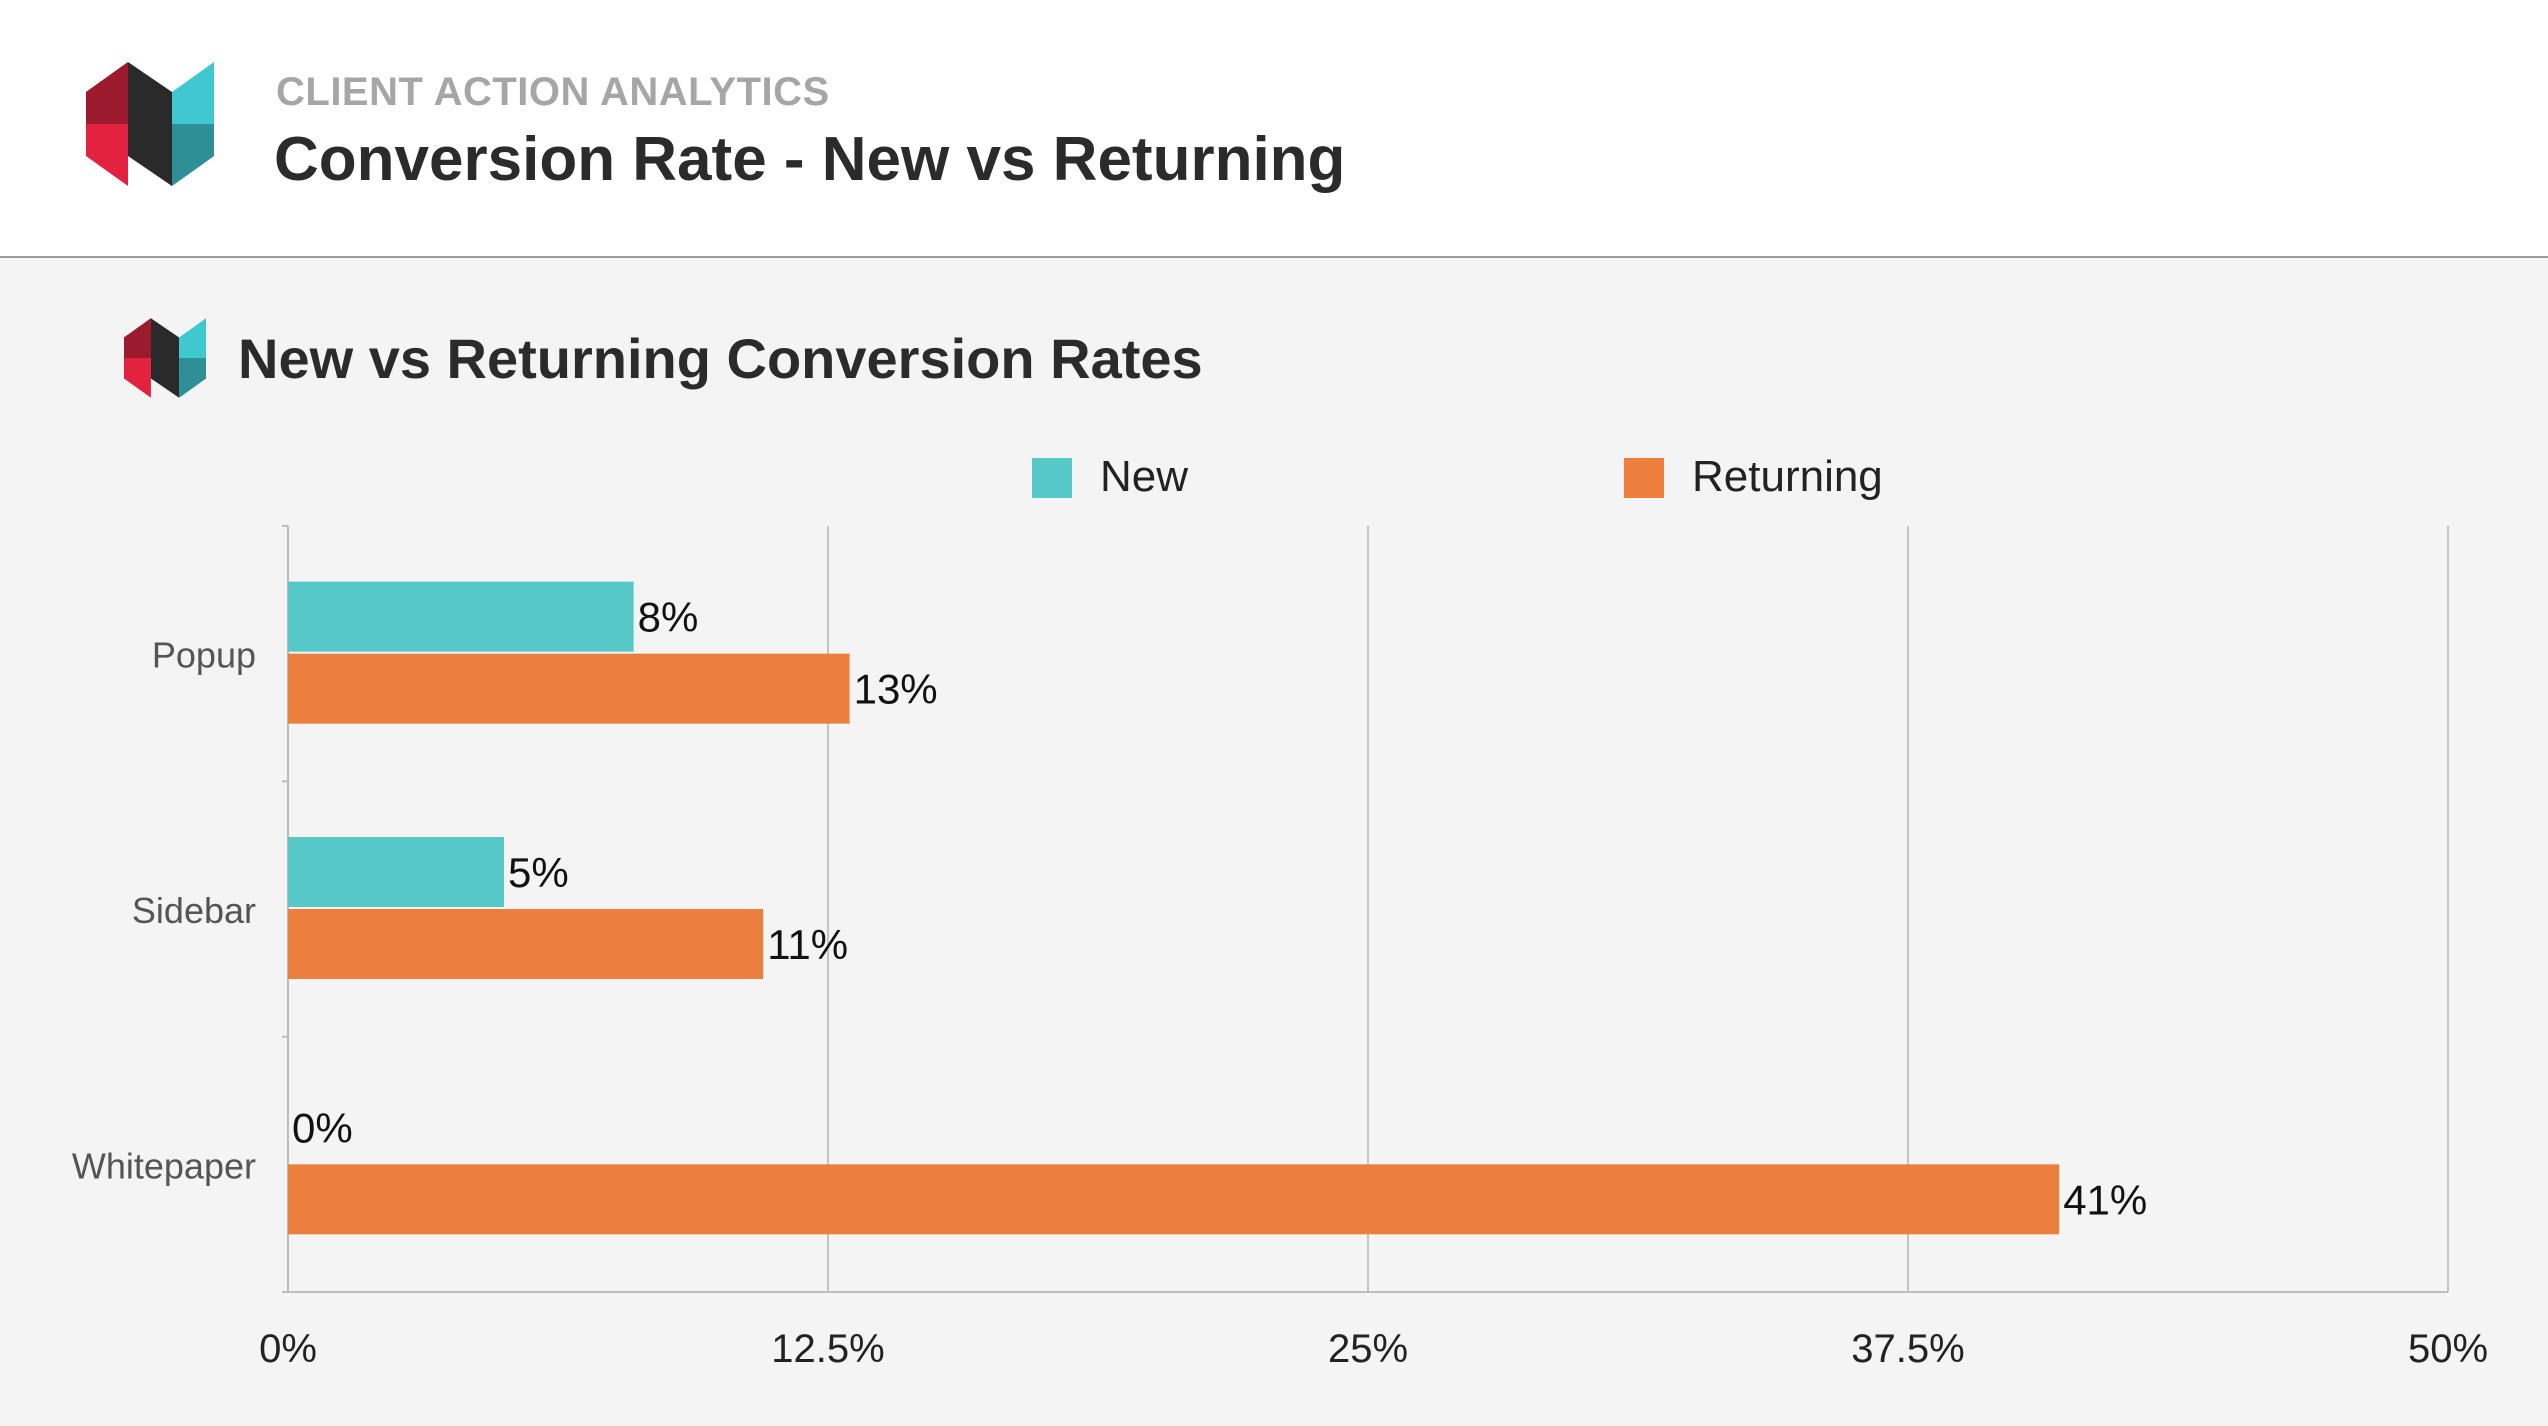  I want to click on legend-swatch-returning, so click(1644, 478).